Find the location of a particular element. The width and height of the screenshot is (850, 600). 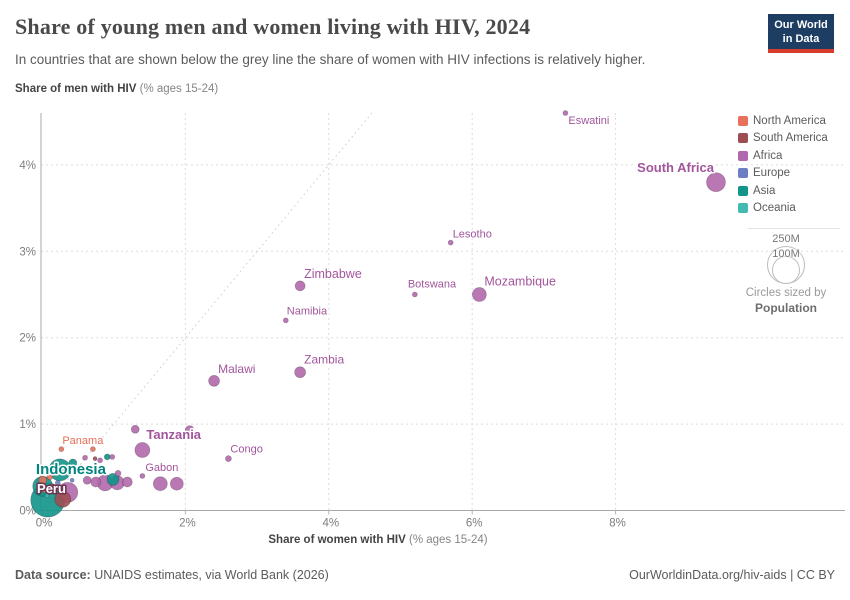

owid-link: OurWorldinData.org/hiv-aids | CC BY is located at coordinates (732, 575).